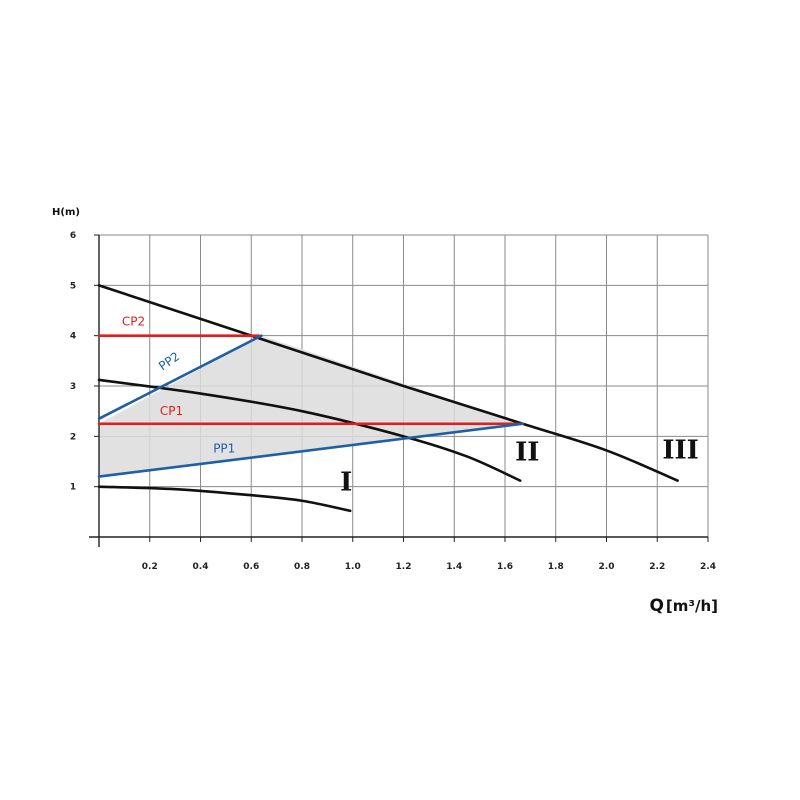 This screenshot has height=800, width=800. What do you see at coordinates (180, 377) in the screenshot?
I see `series-line-pp2` at bounding box center [180, 377].